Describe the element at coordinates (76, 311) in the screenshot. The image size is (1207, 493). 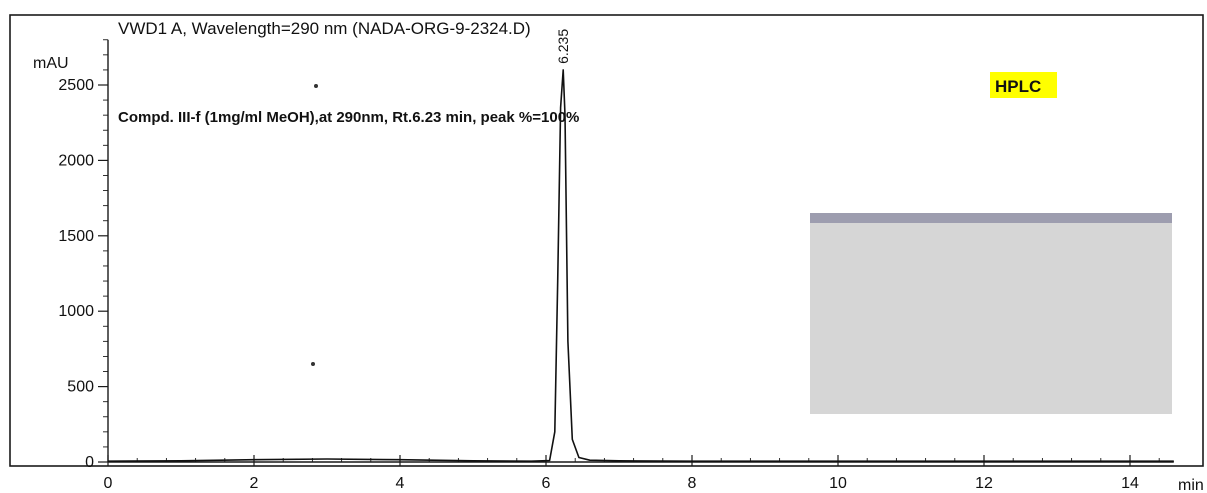
I see `y-tick-label: 1000` at that location.